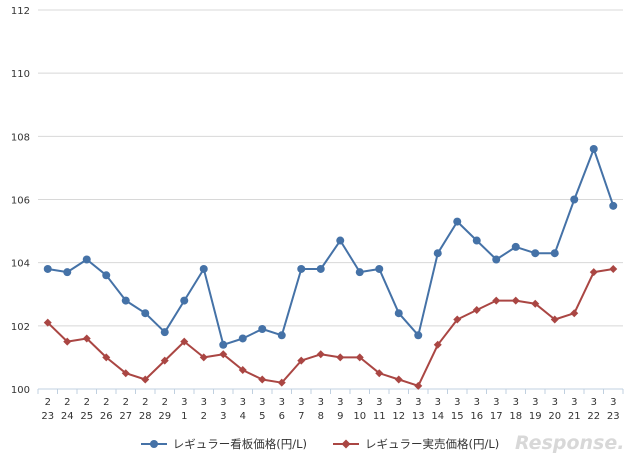 The height and width of the screenshot is (465, 640). I want to click on legend-label-actual: レギュラー実売価格(円/L), so click(432, 444).